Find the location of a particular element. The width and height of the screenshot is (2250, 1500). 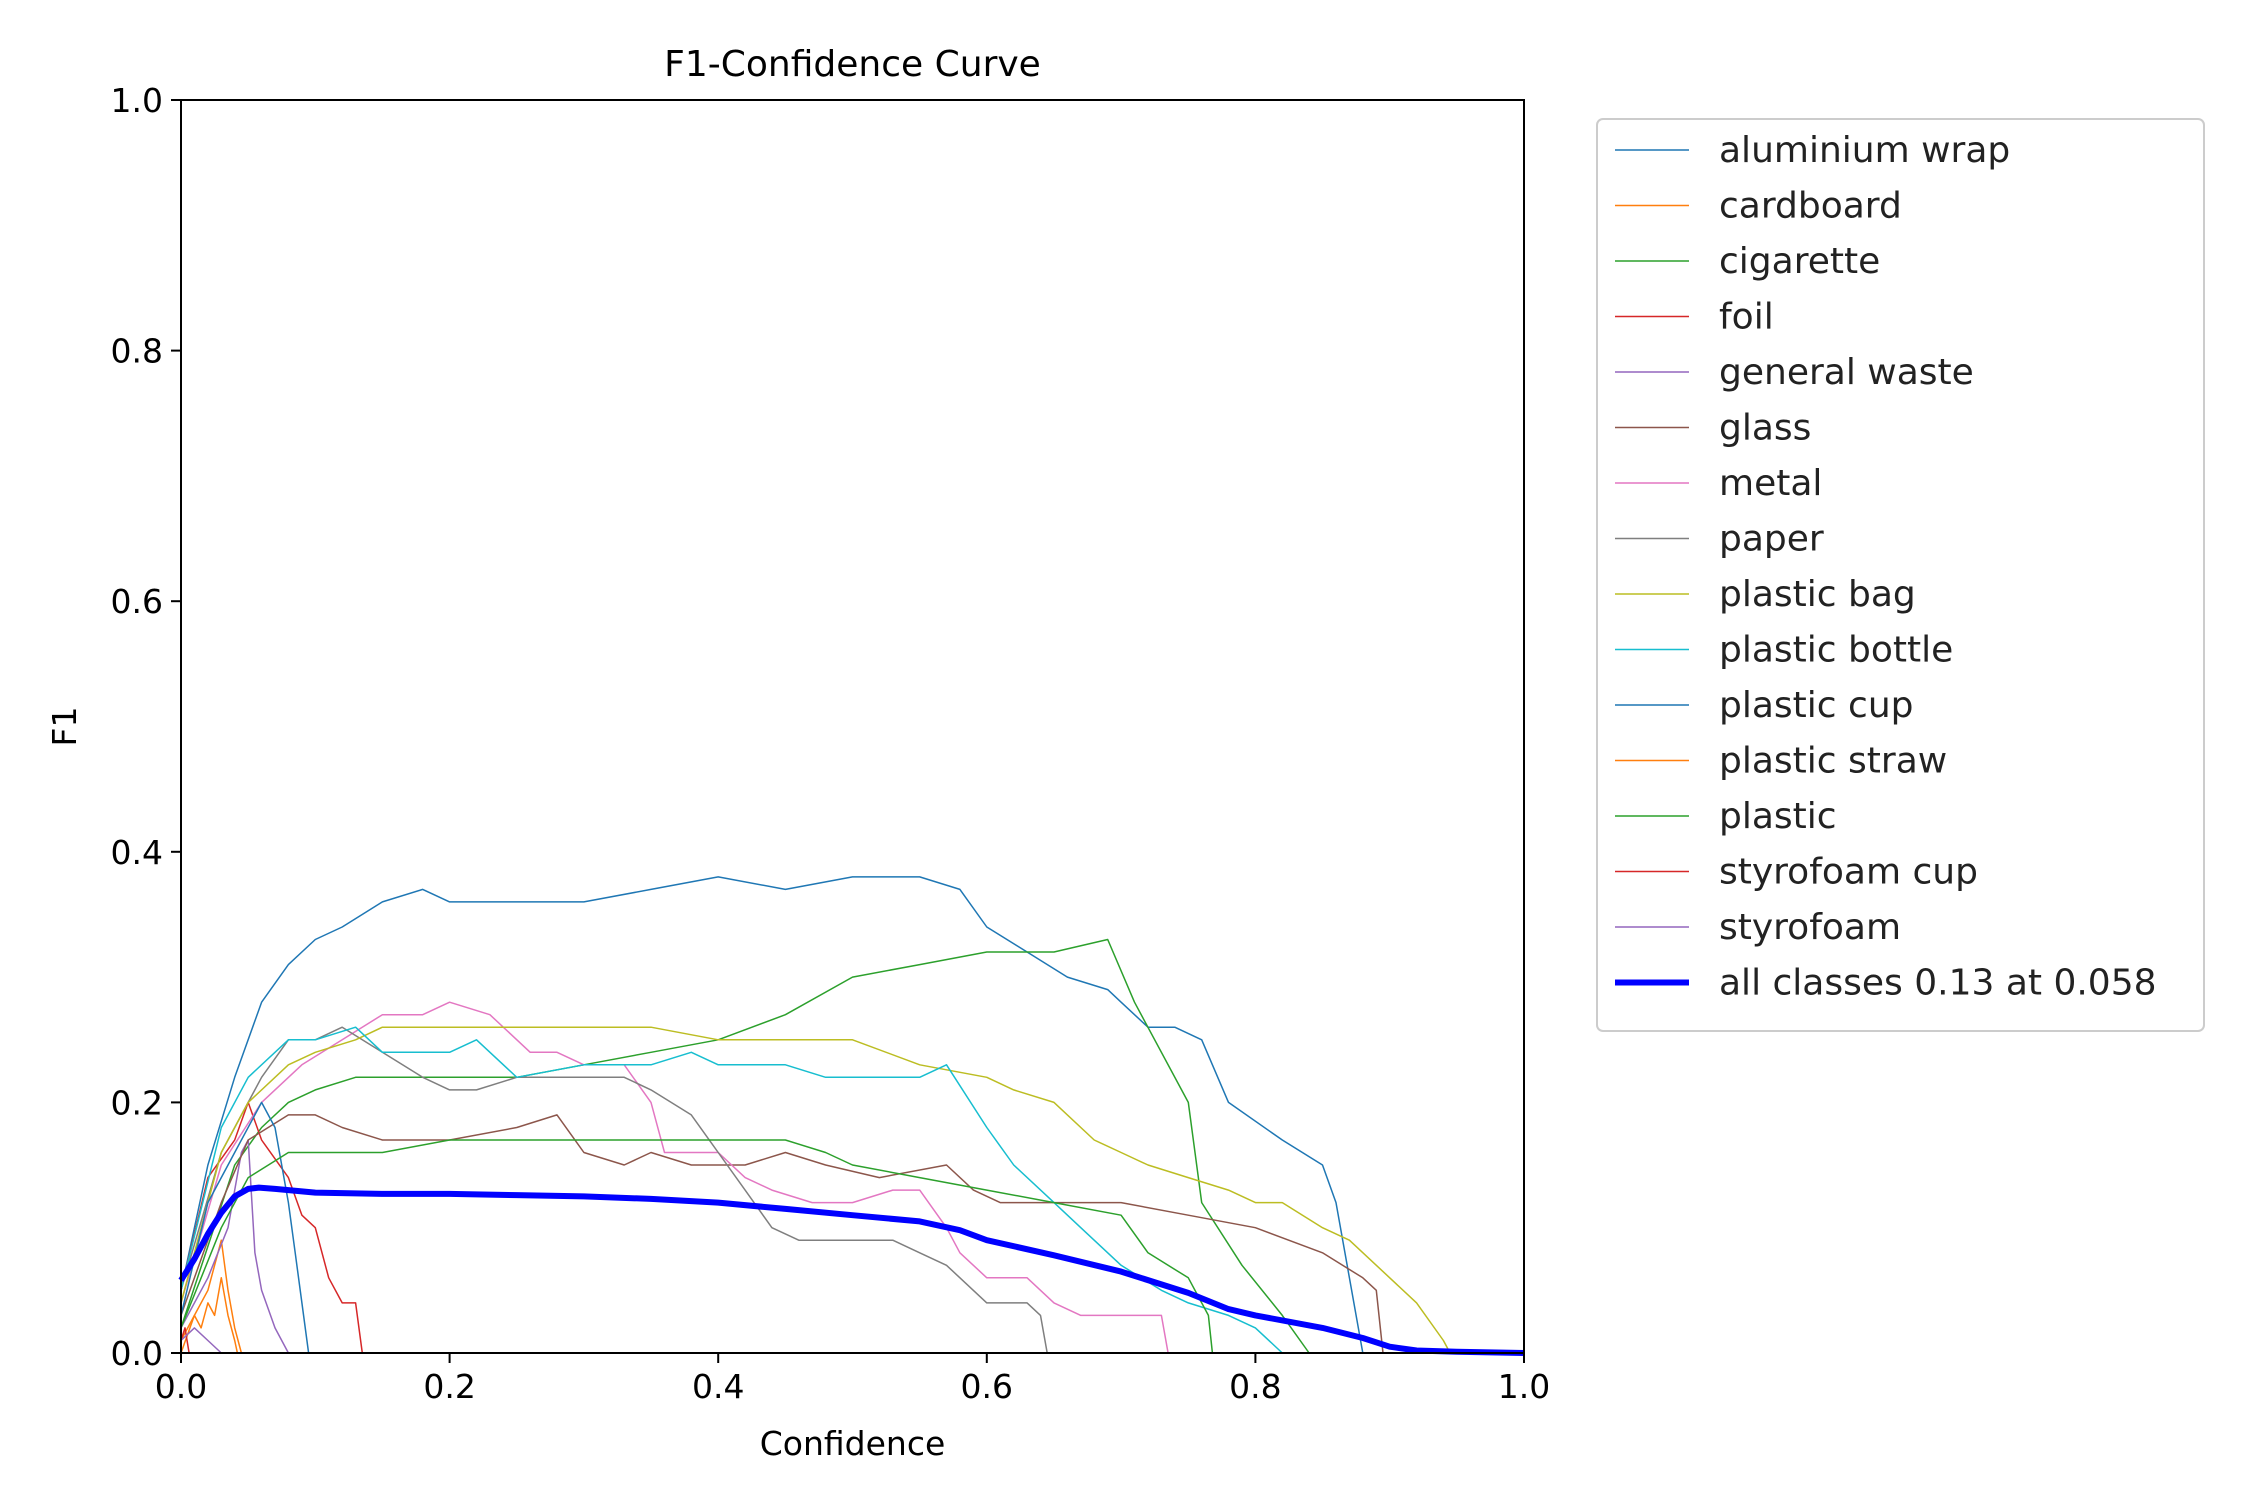

y-tick-label: 0.8 is located at coordinates (137, 351).